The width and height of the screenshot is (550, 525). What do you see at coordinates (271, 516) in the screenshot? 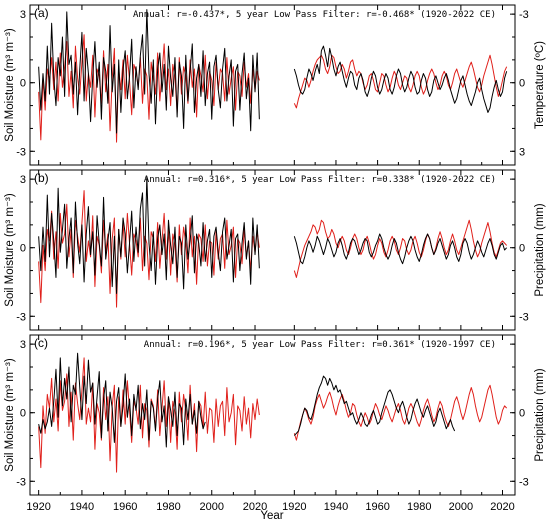
I see `x-axis-label: Year` at bounding box center [271, 516].